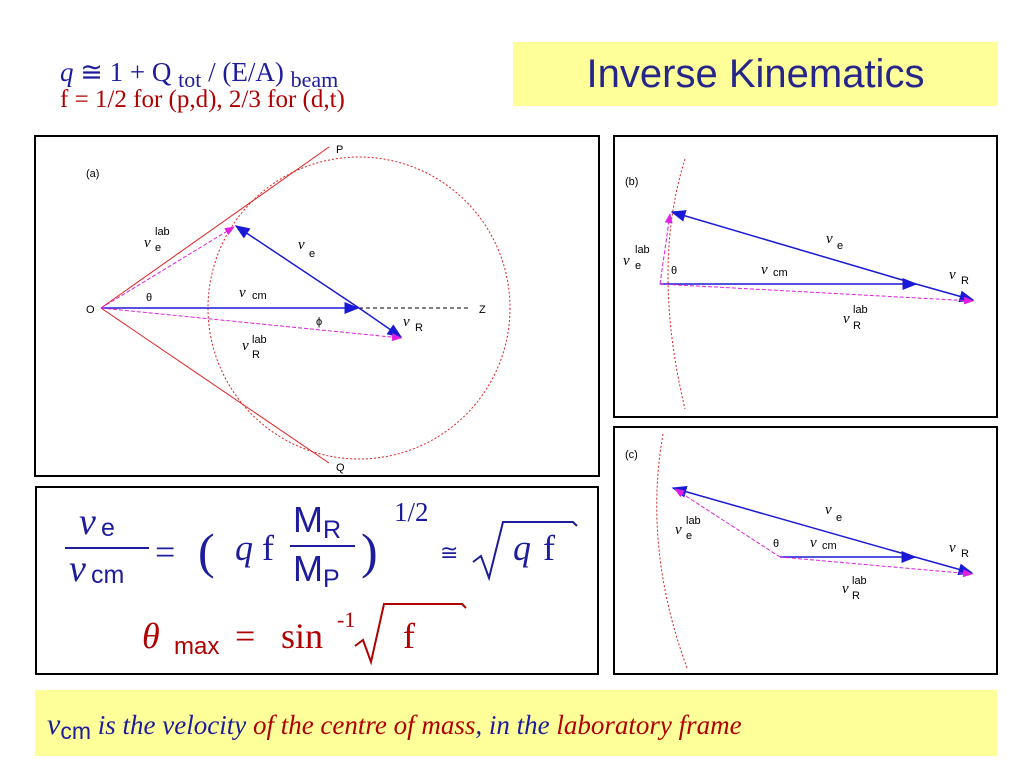 Image resolution: width=1024 pixels, height=768 pixels. I want to click on equals-sign-2: =, so click(245, 636).